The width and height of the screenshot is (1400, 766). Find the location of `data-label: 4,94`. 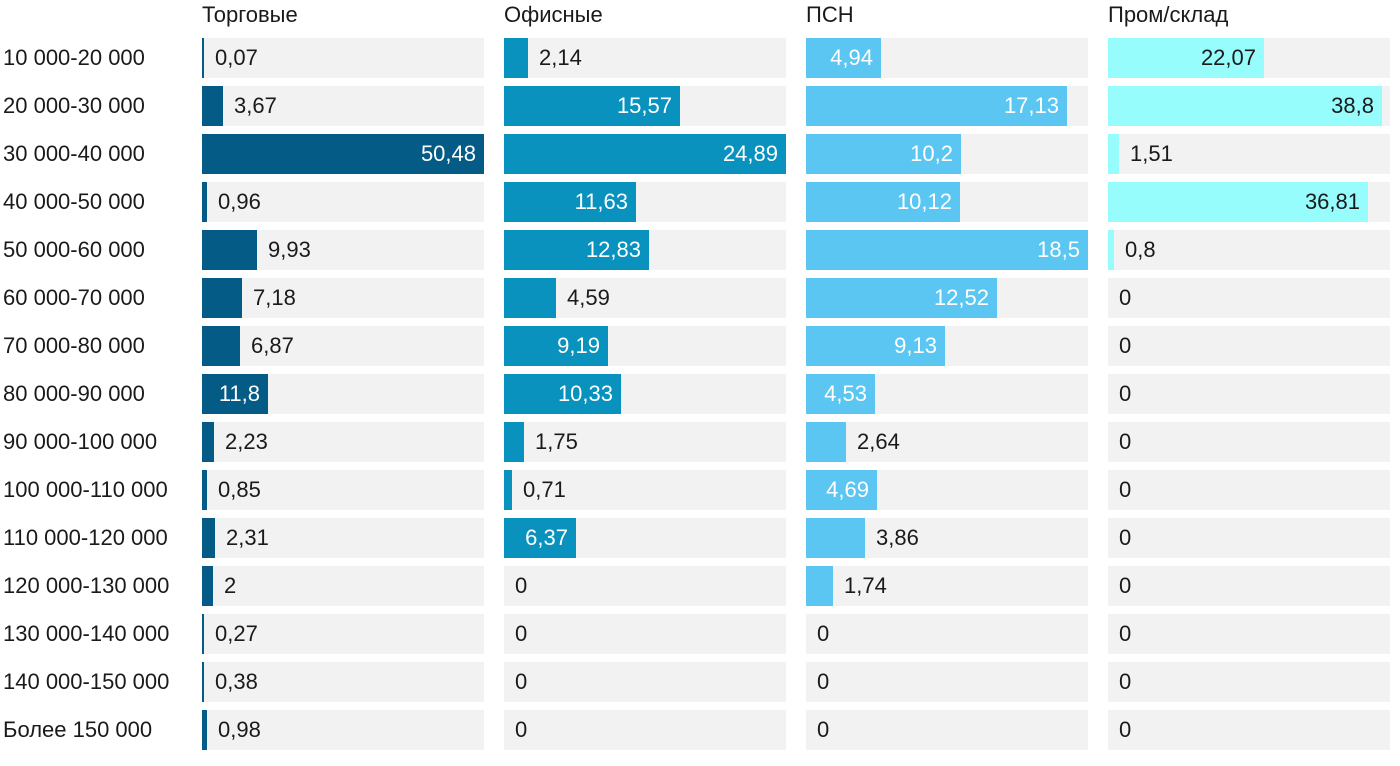

data-label: 4,94 is located at coordinates (851, 57).